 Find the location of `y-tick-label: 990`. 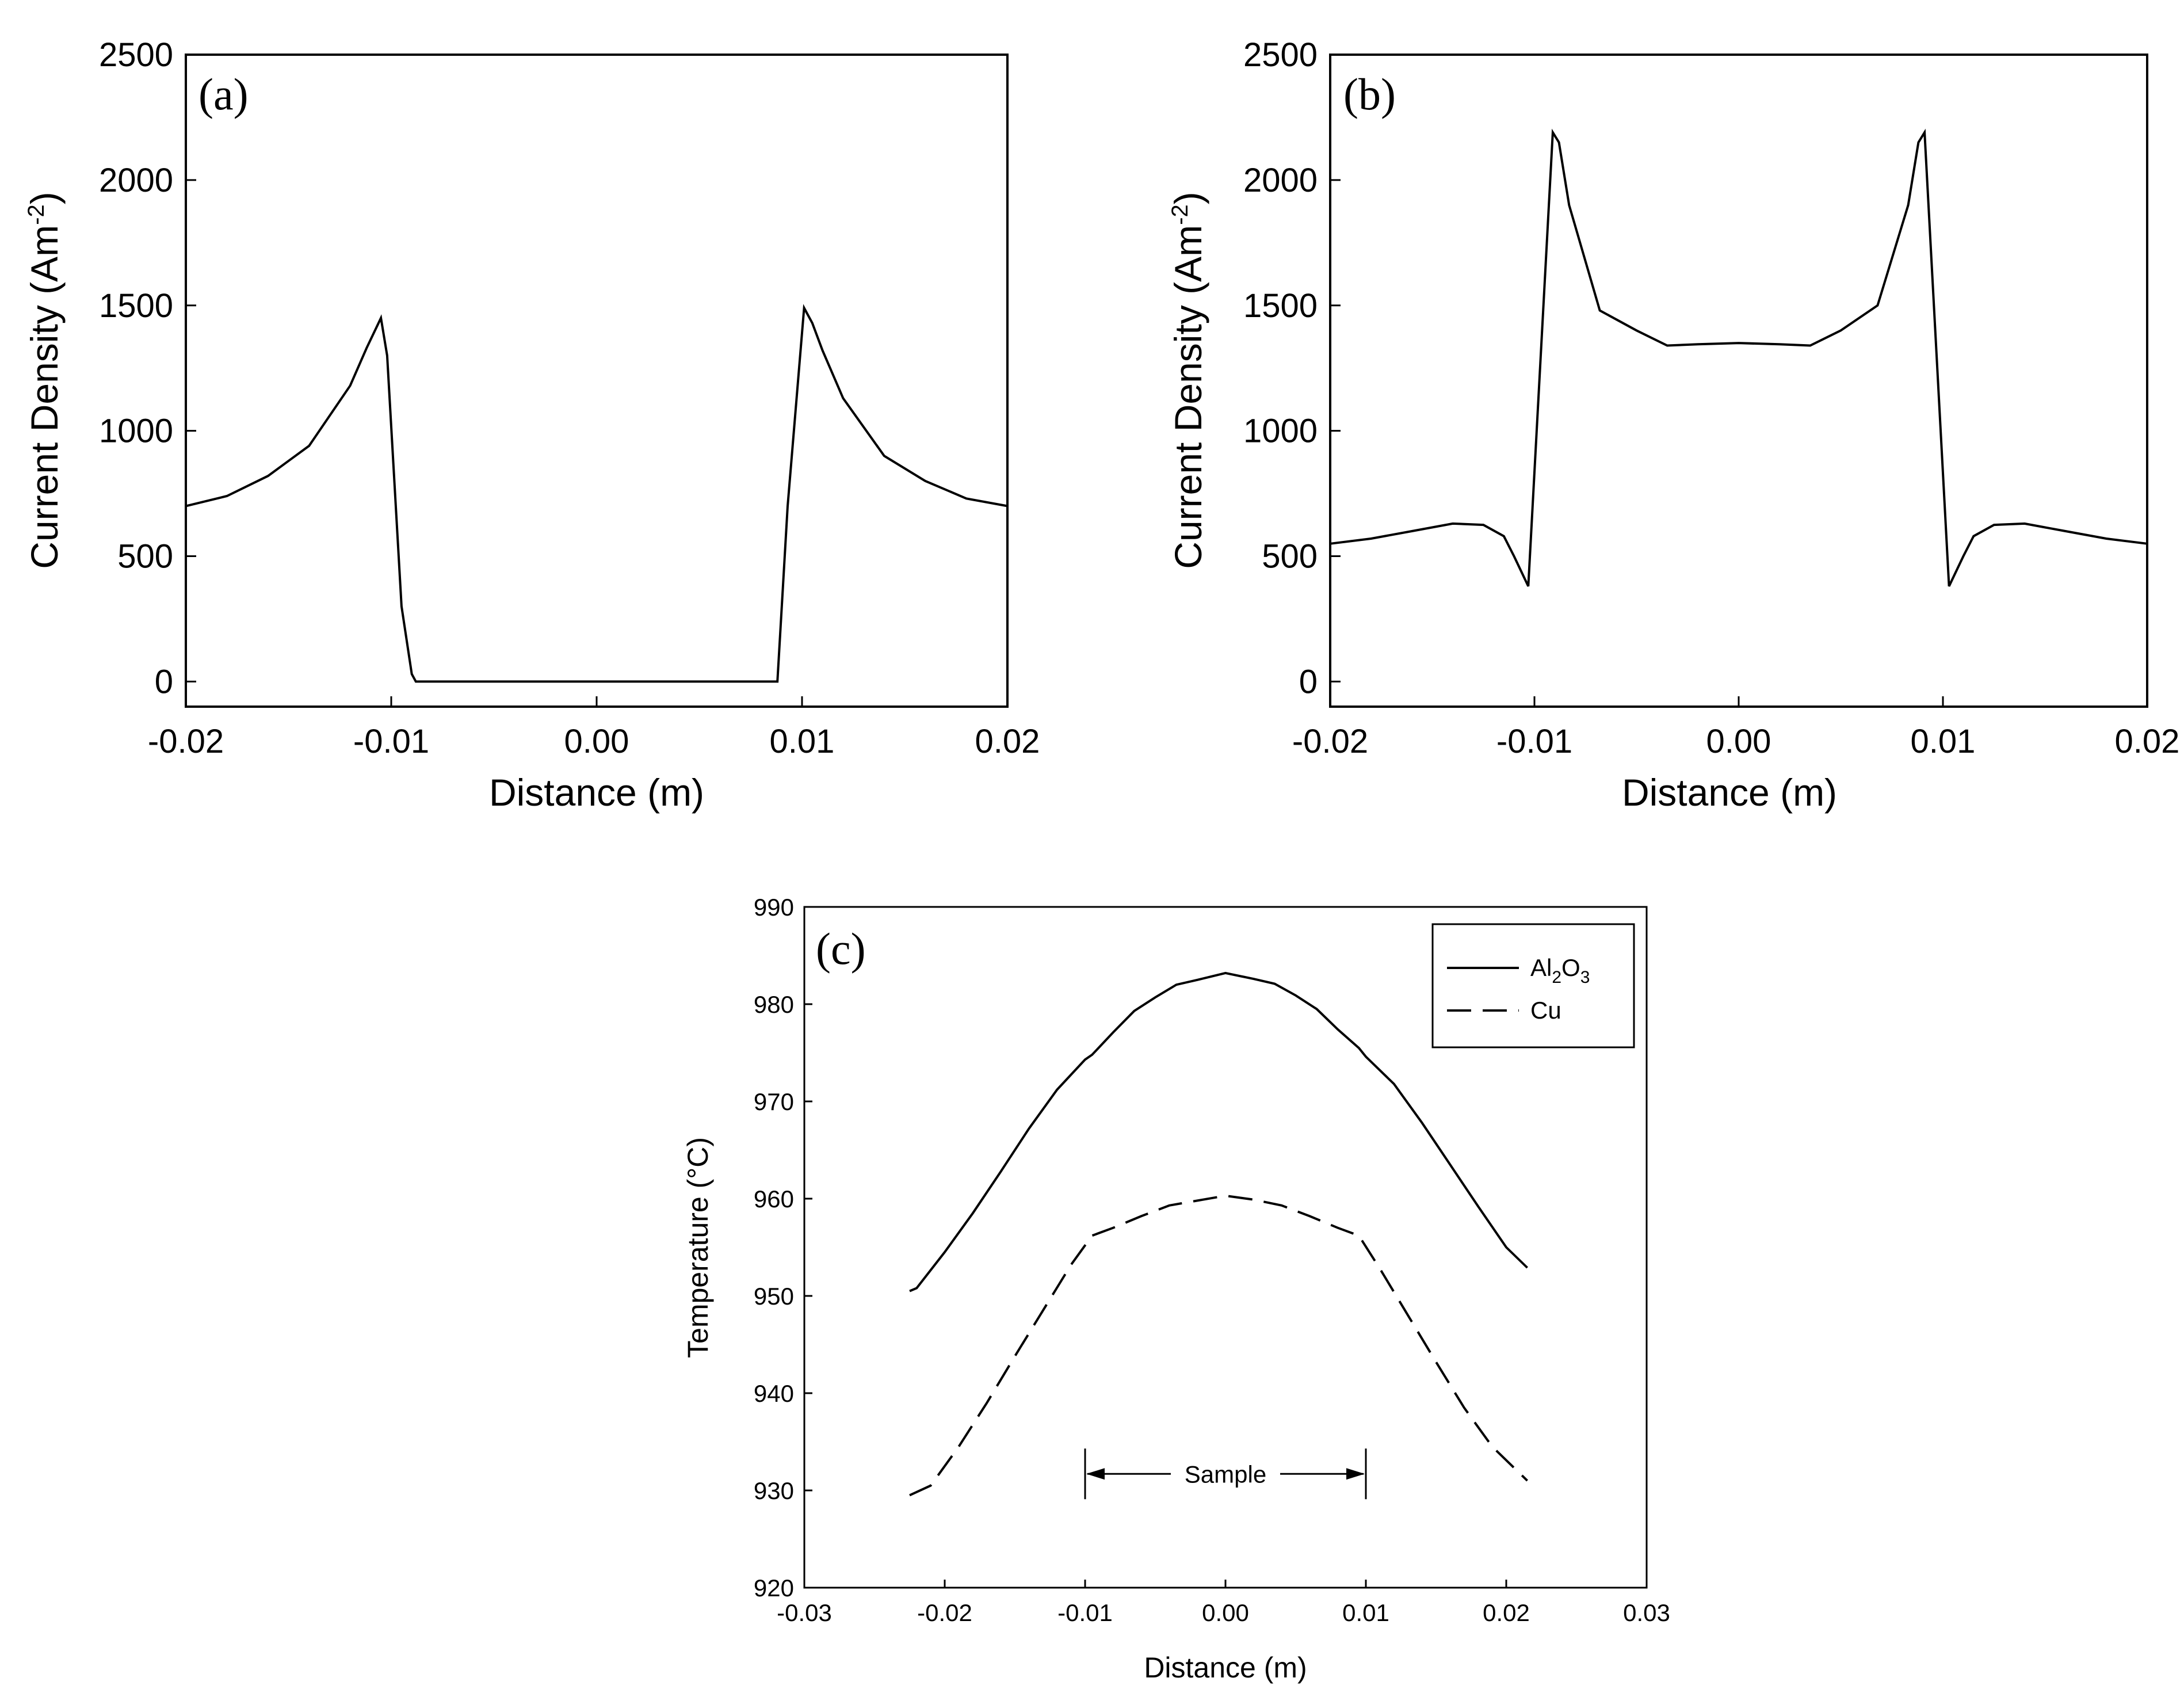

y-tick-label: 990 is located at coordinates (774, 907).